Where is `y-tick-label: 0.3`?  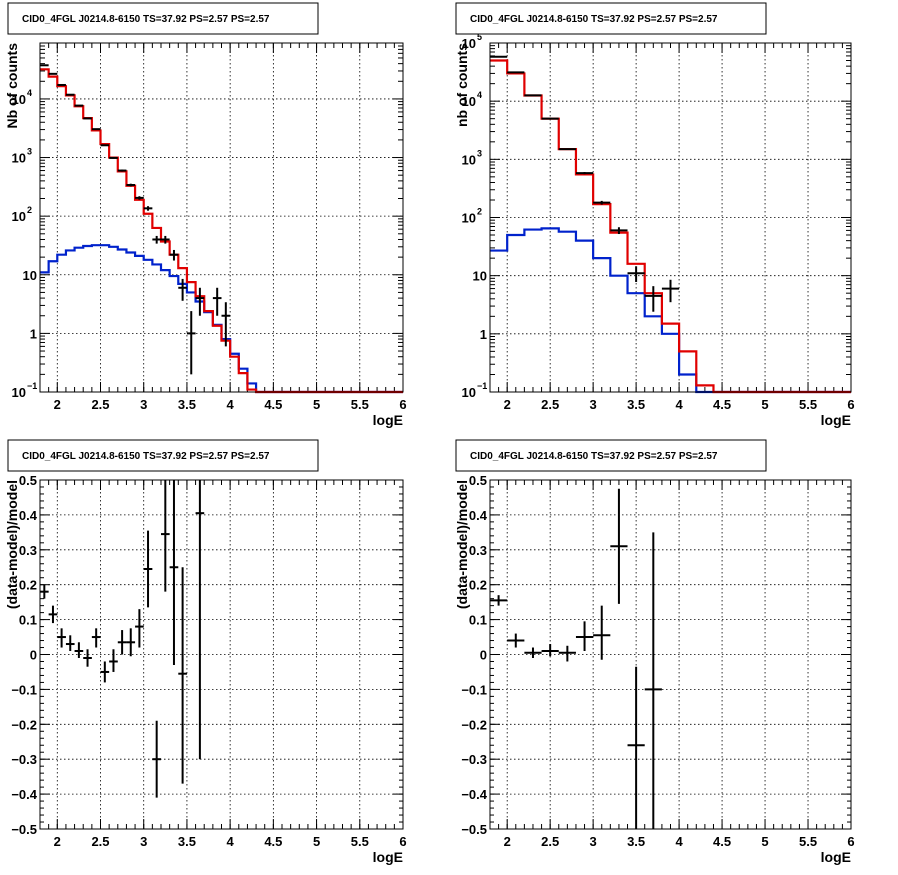
y-tick-label: 0.3 is located at coordinates (478, 550).